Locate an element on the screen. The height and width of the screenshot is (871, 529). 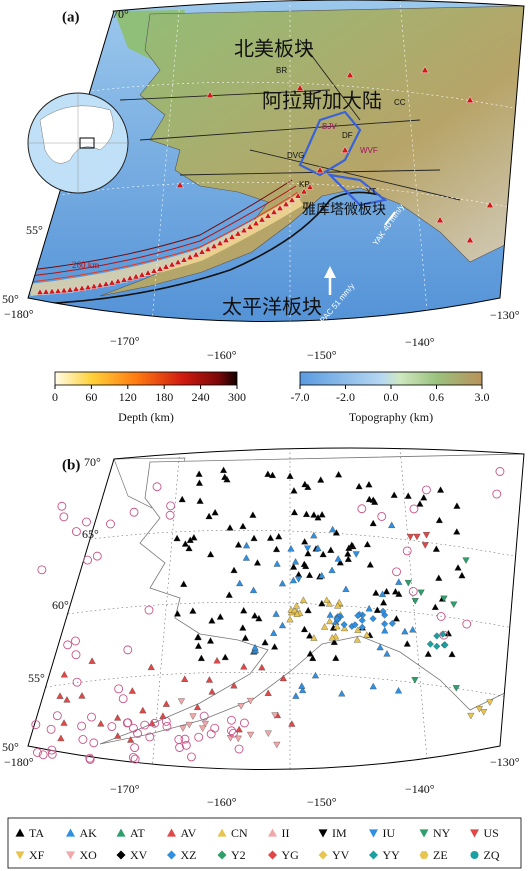
legend-label: YY is located at coordinates (392, 855).